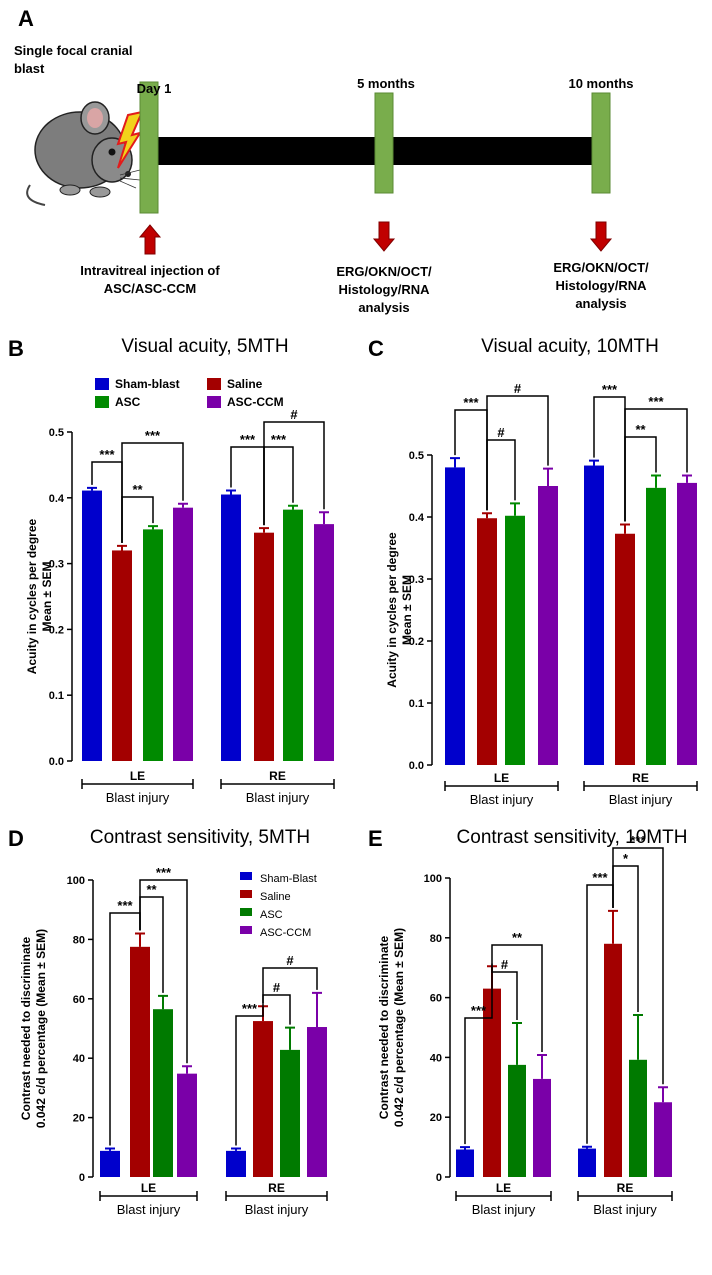 This screenshot has height=1275, width=712. I want to click on panel-label: A, so click(26, 18).